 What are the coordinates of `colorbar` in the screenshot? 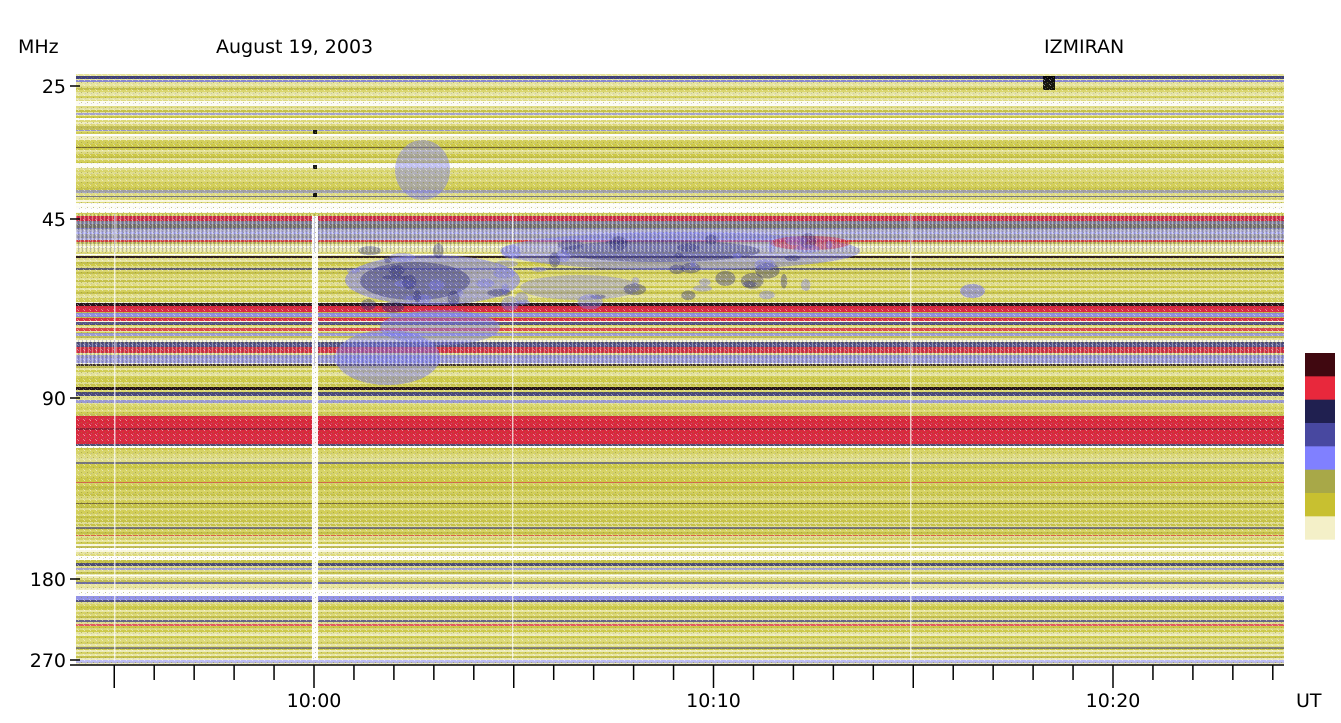 It's located at (1320, 458).